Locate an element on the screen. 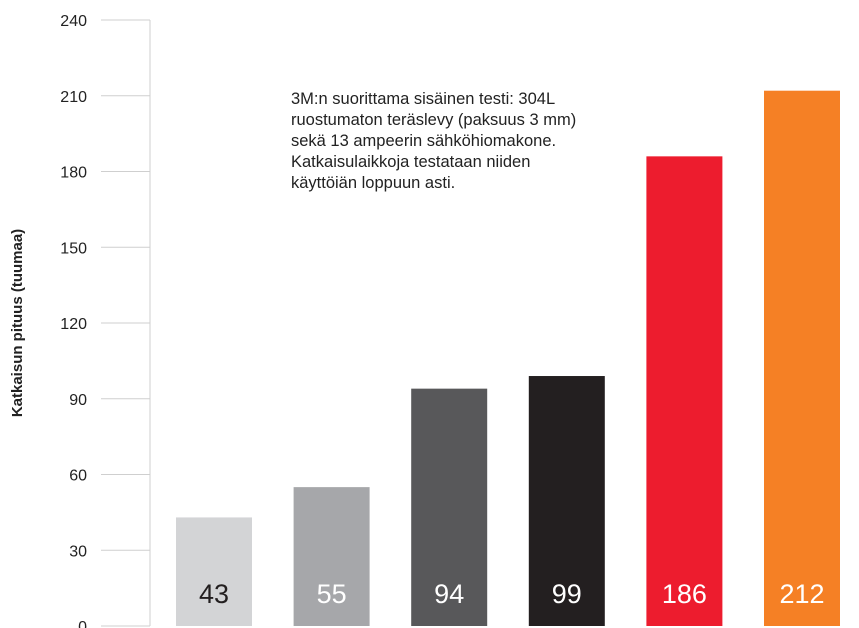 This screenshot has height=628, width=859. y-tick-label: 120 is located at coordinates (73, 324).